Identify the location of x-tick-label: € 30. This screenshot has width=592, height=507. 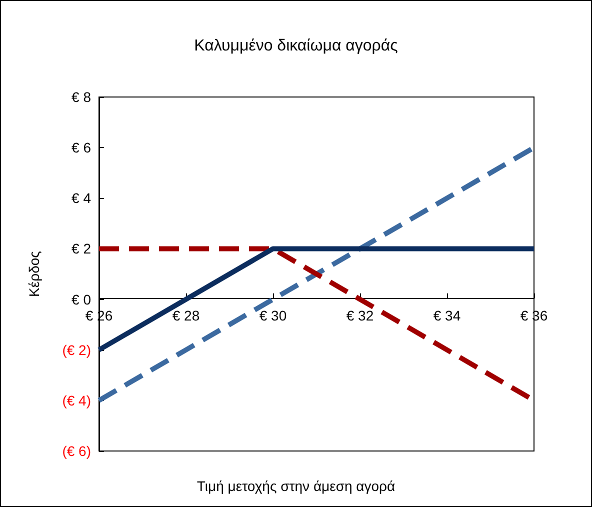
(273, 315).